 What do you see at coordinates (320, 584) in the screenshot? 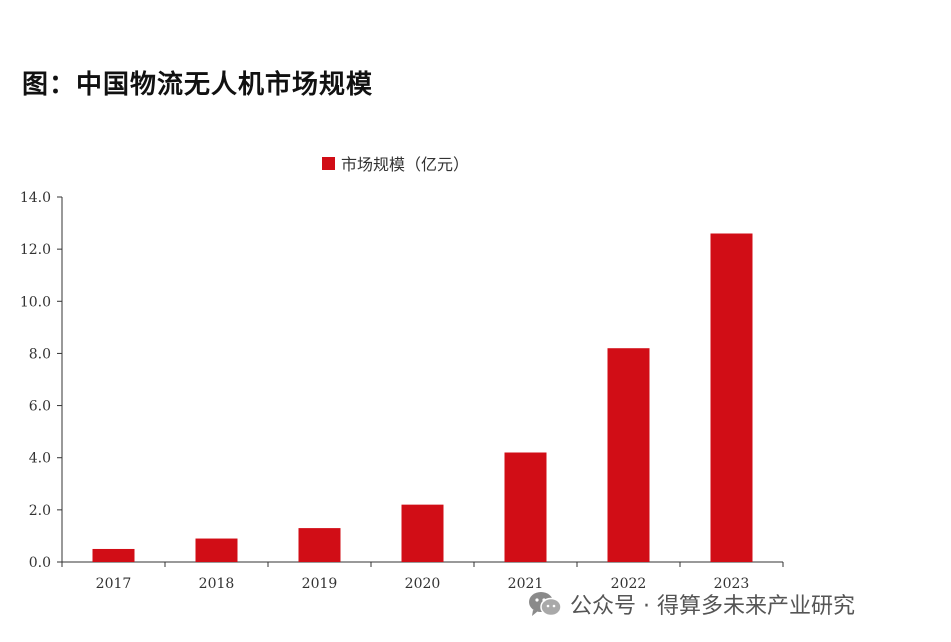
I see `x-tick-label: 2019` at bounding box center [320, 584].